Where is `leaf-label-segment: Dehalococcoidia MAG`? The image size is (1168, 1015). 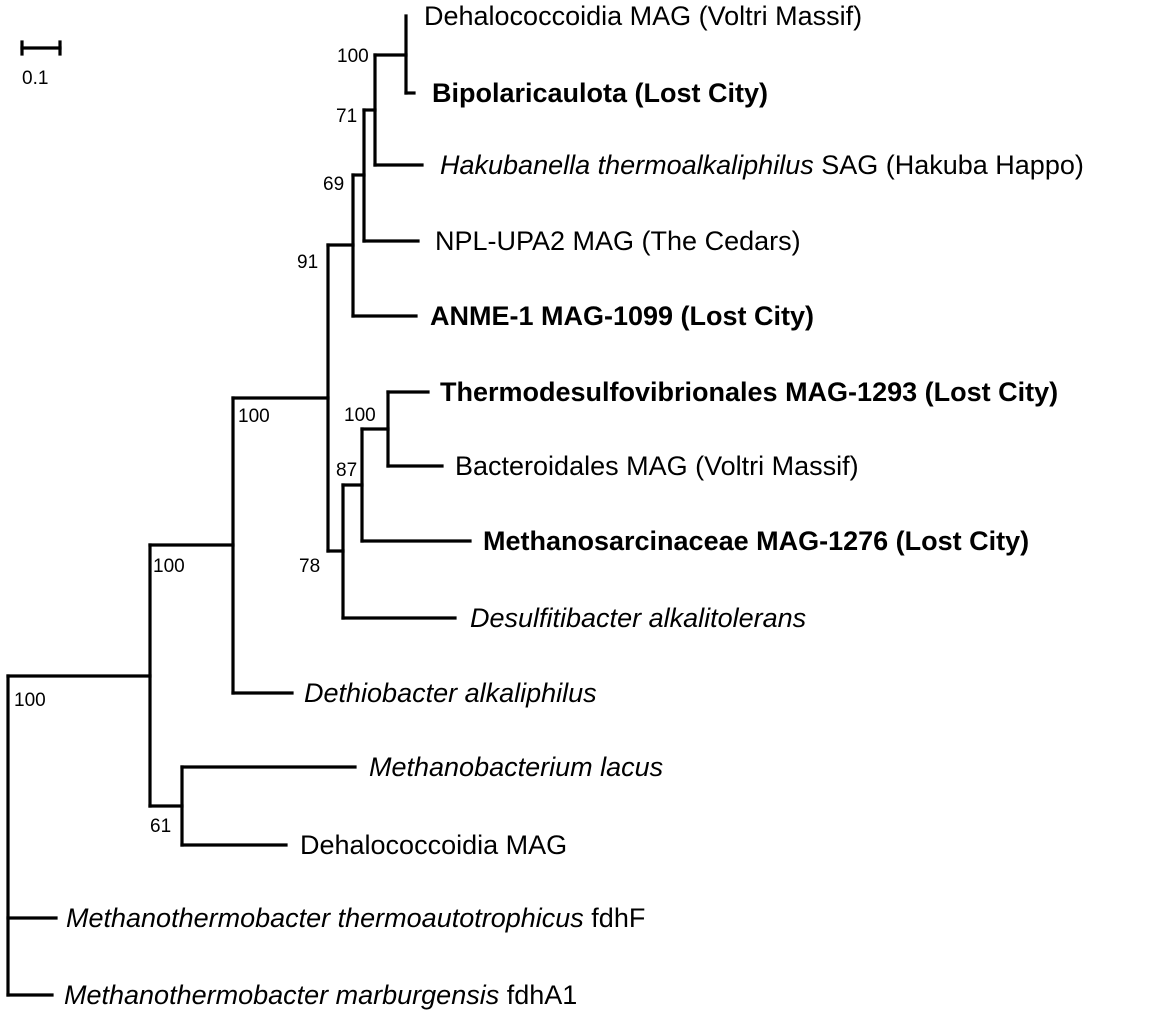
leaf-label-segment: Dehalococcoidia MAG is located at coordinates (433, 845).